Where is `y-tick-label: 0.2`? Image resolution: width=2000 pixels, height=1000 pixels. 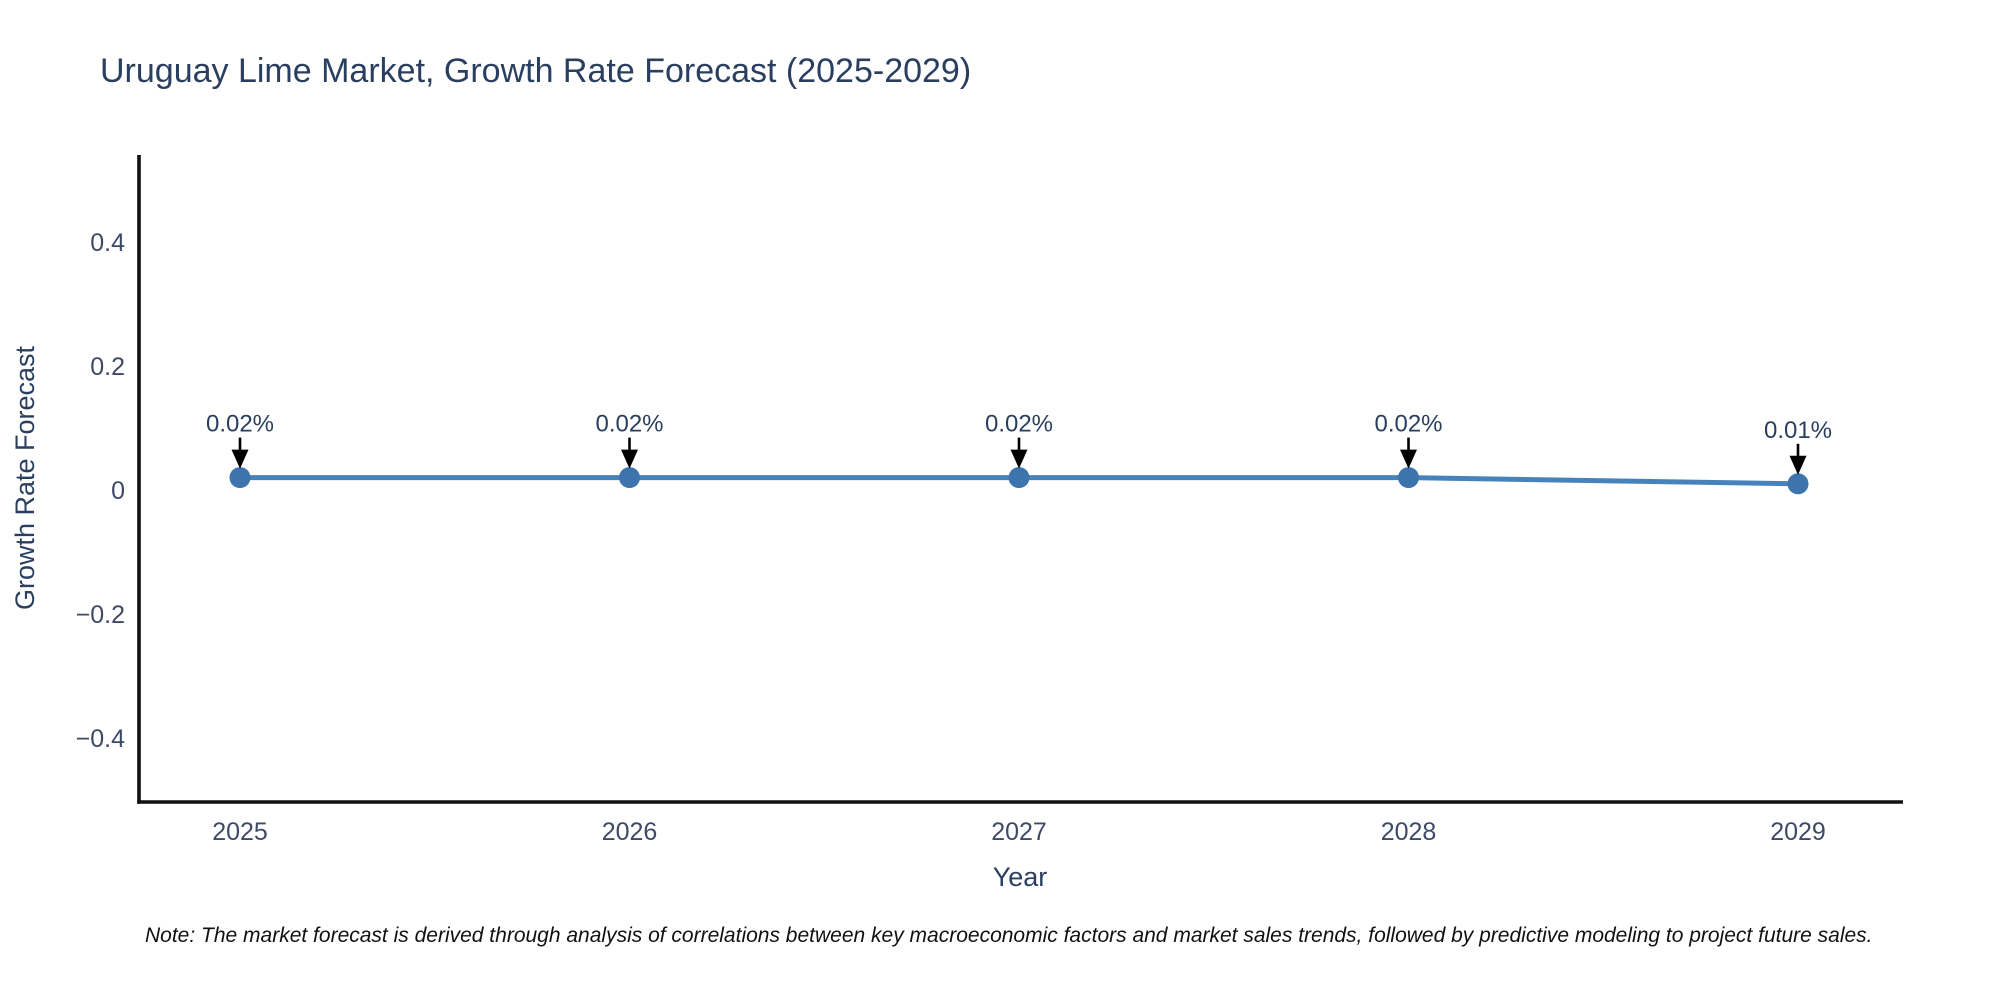
y-tick-label: 0.2 is located at coordinates (107, 367).